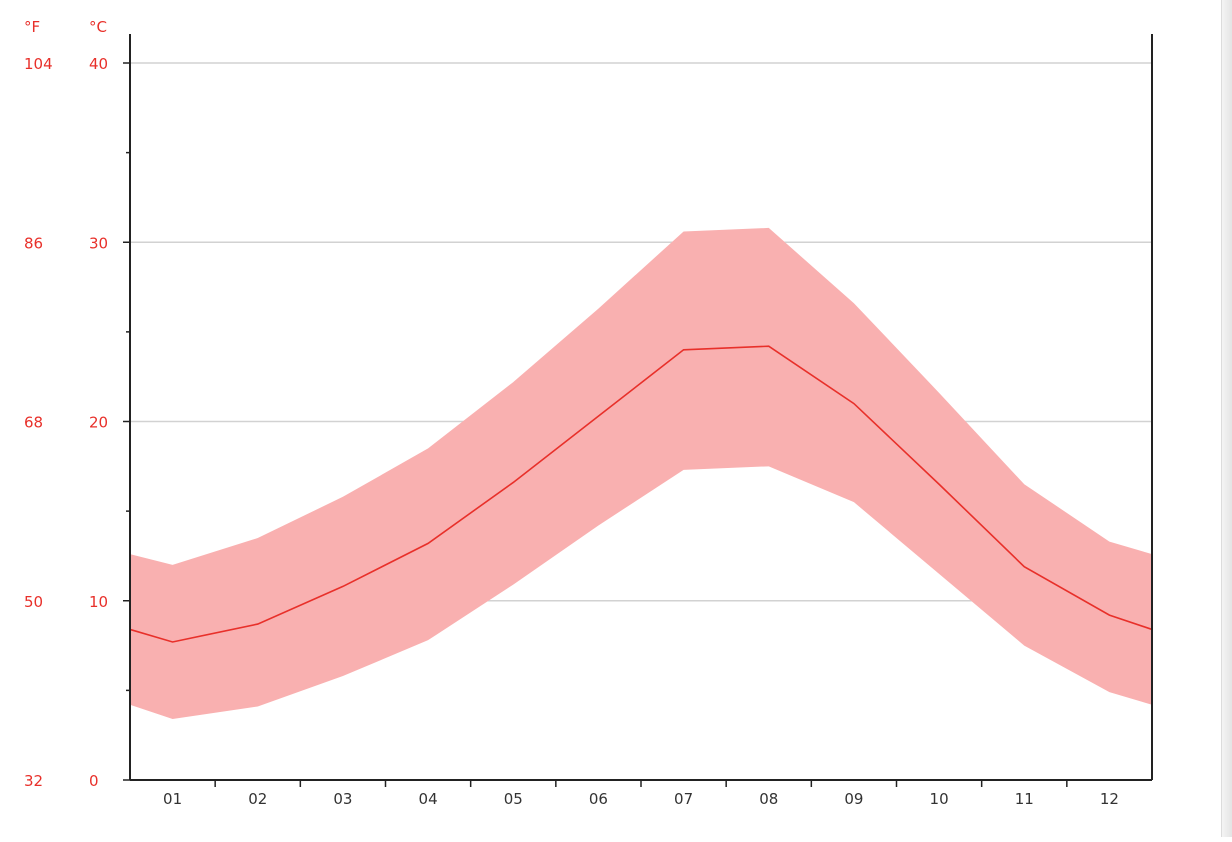  I want to click on ytick-fahrenheit-label: 86, so click(33, 243).